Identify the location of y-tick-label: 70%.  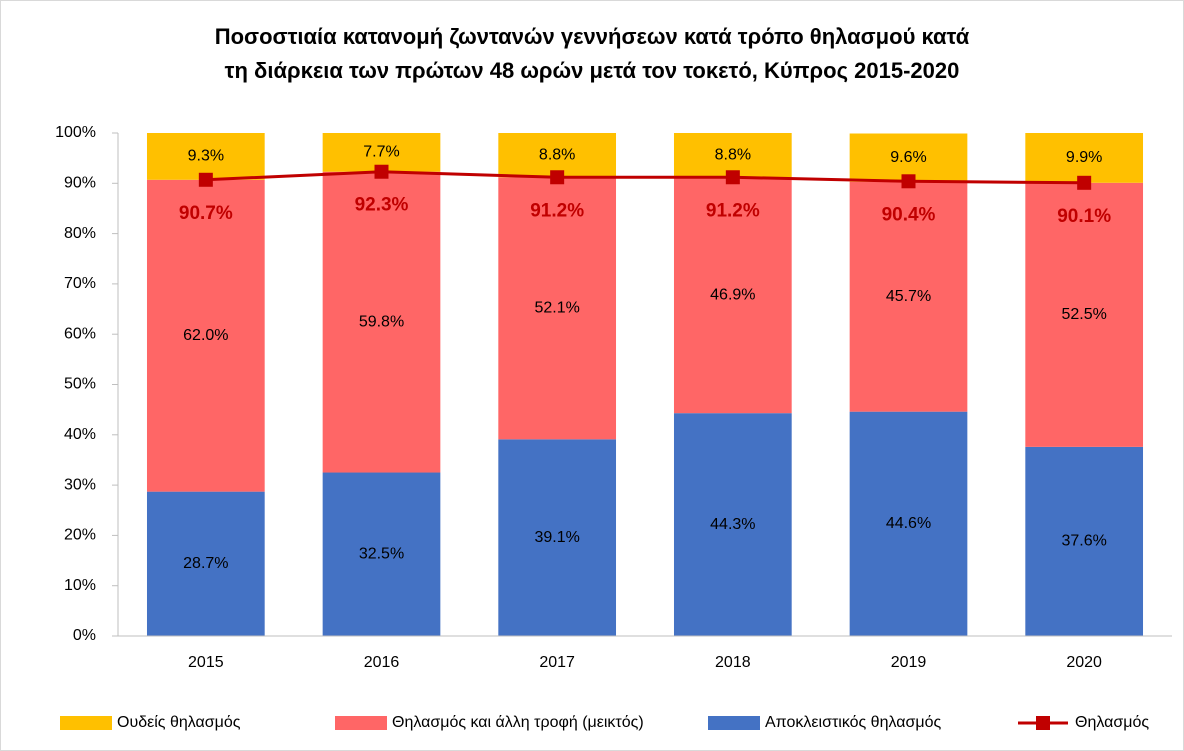
(80, 283).